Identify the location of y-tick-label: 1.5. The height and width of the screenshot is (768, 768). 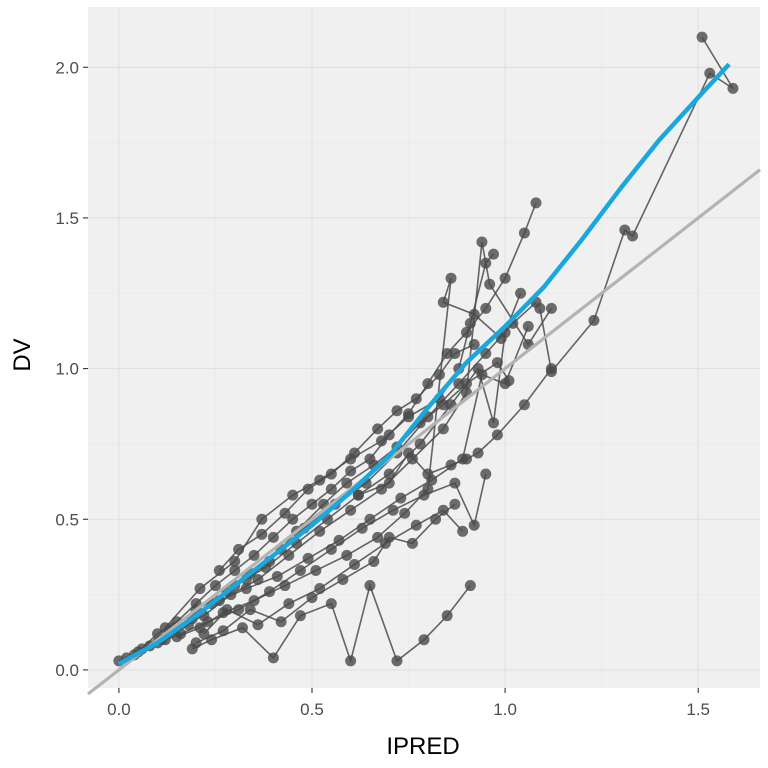
(67, 218).